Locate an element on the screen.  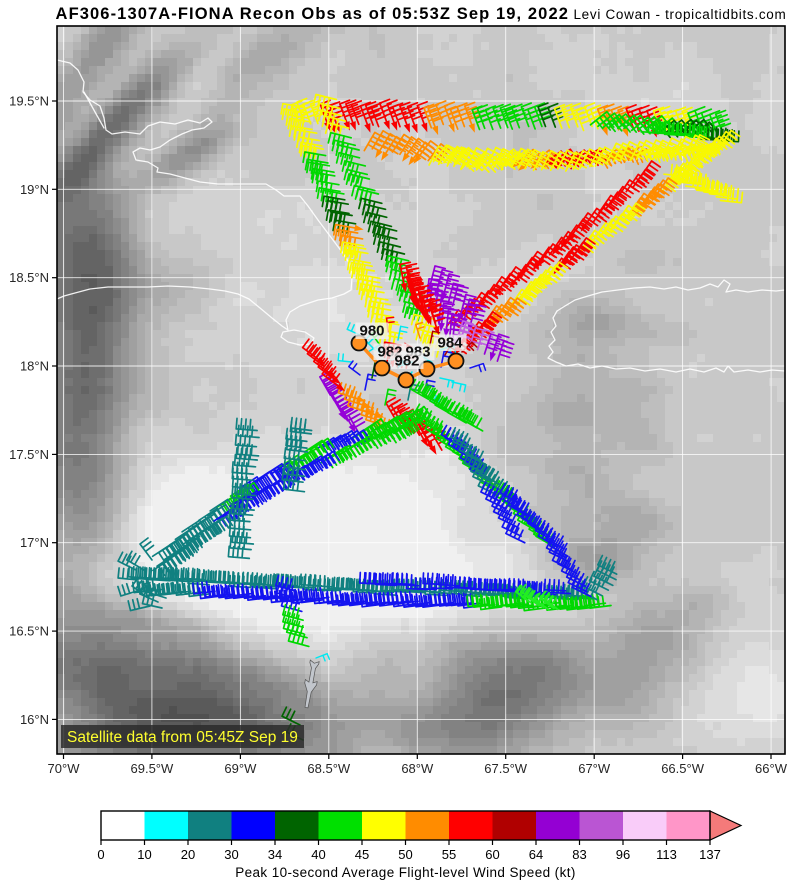
svg-text: 68.5°W is located at coordinates (329, 768).